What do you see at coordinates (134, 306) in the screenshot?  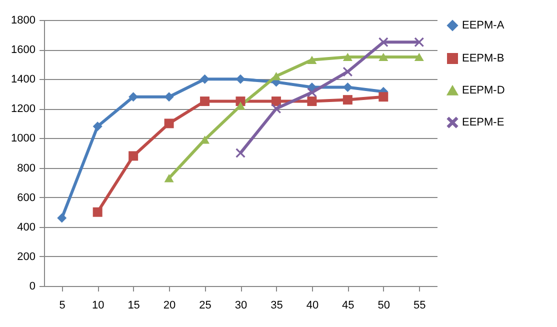 I see `x-tick-label: 15` at bounding box center [134, 306].